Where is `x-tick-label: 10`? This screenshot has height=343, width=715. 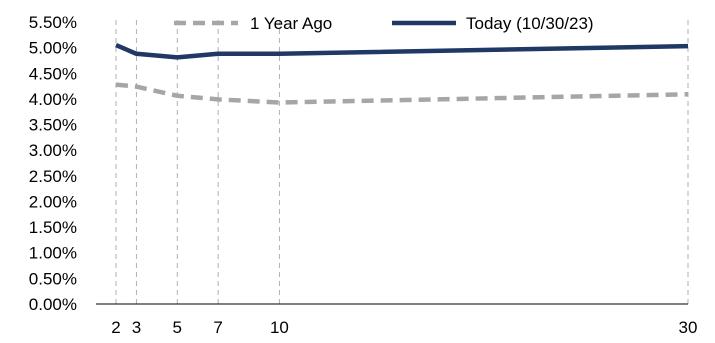 x-tick-label: 10 is located at coordinates (279, 327).